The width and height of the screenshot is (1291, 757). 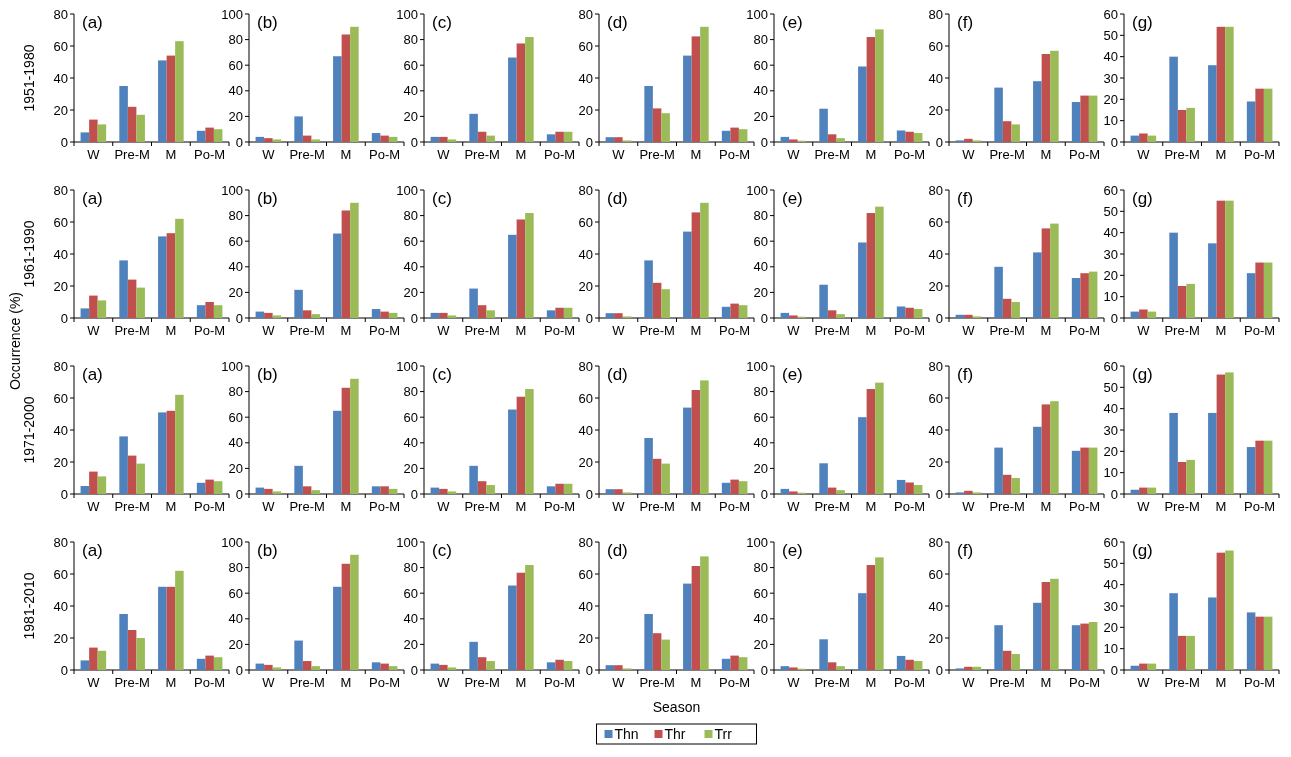 What do you see at coordinates (1142, 550) in the screenshot?
I see `chart-title: (g)` at bounding box center [1142, 550].